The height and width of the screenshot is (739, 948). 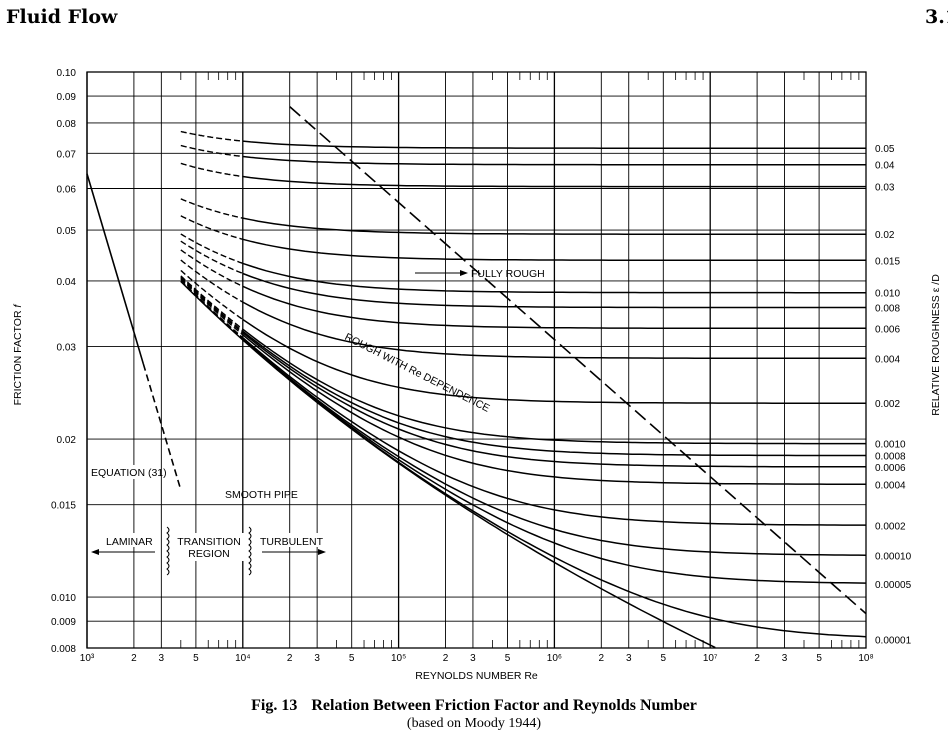 I want to click on x-tick-label: 10⁷, so click(x=710, y=658).